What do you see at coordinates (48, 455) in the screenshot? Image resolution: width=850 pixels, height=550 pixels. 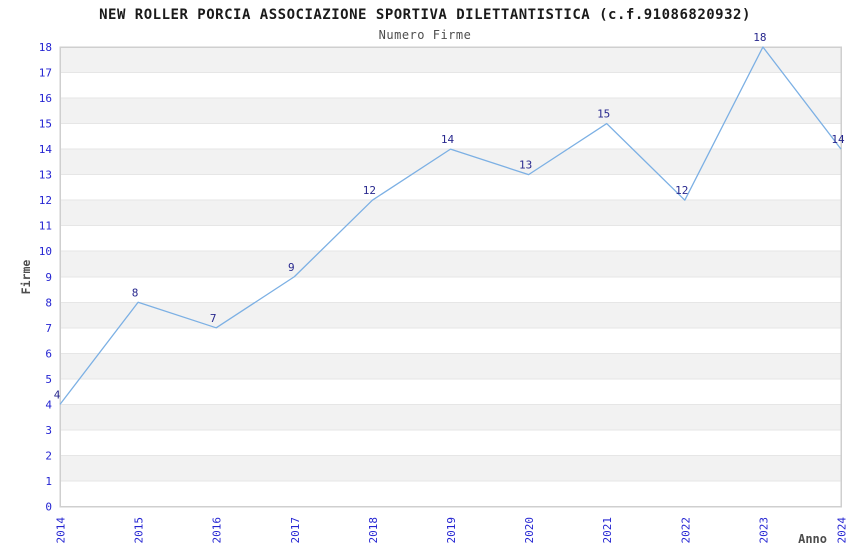 I see `y-tick-label: 2` at bounding box center [48, 455].